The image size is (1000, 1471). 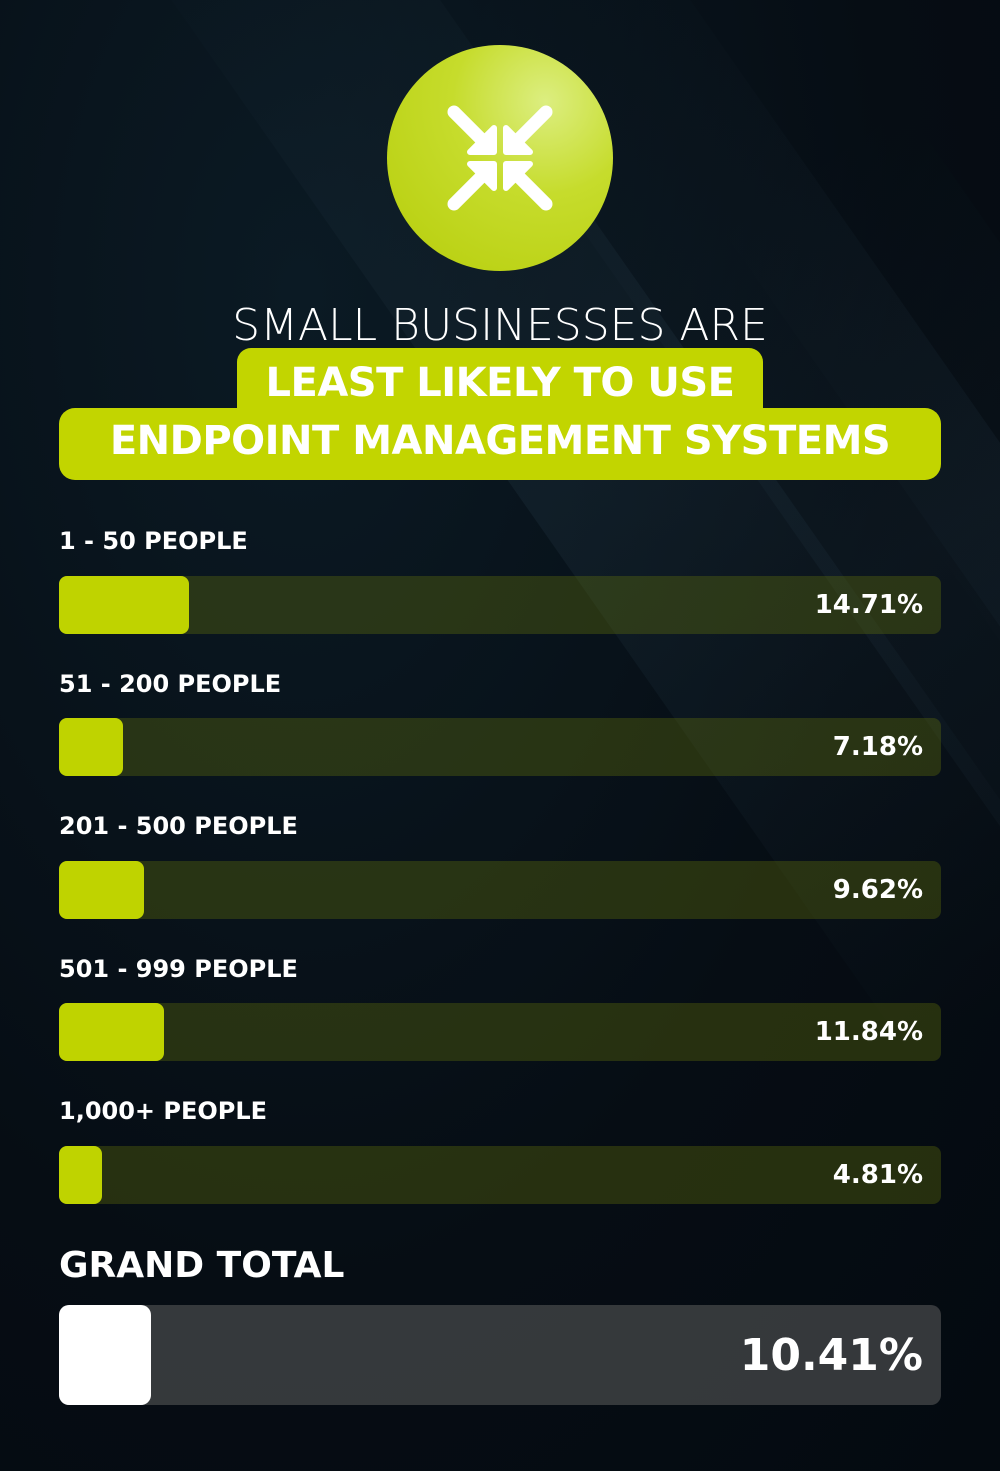 I want to click on title-line-3: ENDPOINT MANAGEMENT SYSTEMS, so click(x=500, y=441).